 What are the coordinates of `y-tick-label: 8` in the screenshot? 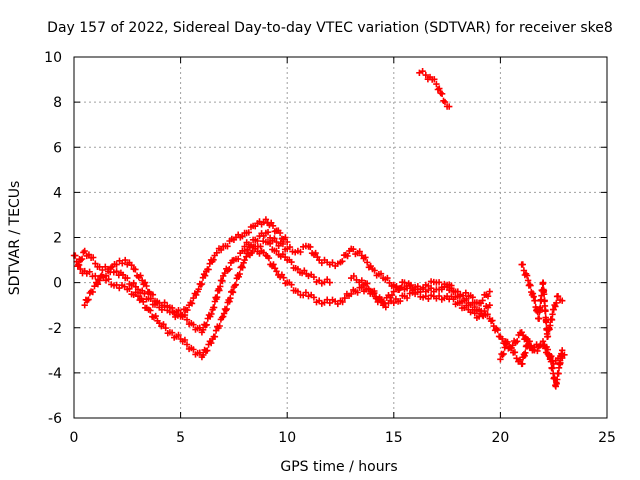 It's located at (57, 103).